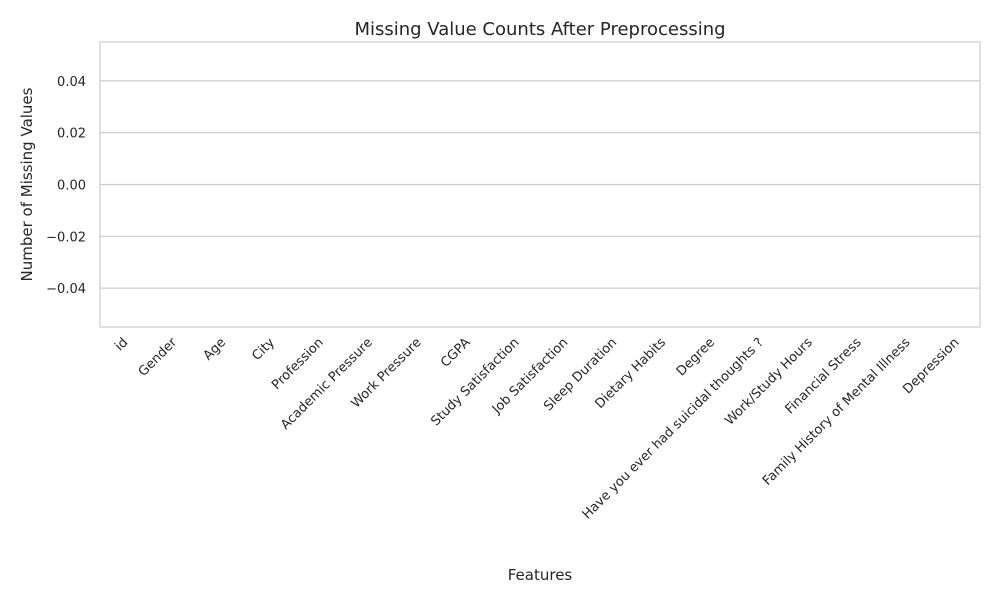 Image resolution: width=1000 pixels, height=604 pixels. What do you see at coordinates (121, 344) in the screenshot?
I see `x-tick-label: id` at bounding box center [121, 344].